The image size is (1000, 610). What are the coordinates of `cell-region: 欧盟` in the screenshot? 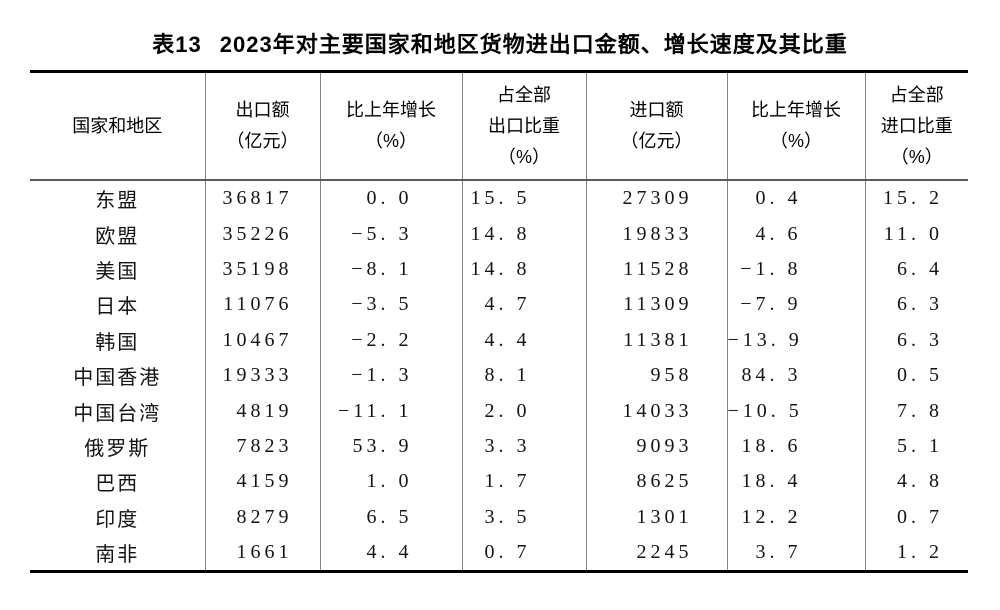 It's located at (117, 236).